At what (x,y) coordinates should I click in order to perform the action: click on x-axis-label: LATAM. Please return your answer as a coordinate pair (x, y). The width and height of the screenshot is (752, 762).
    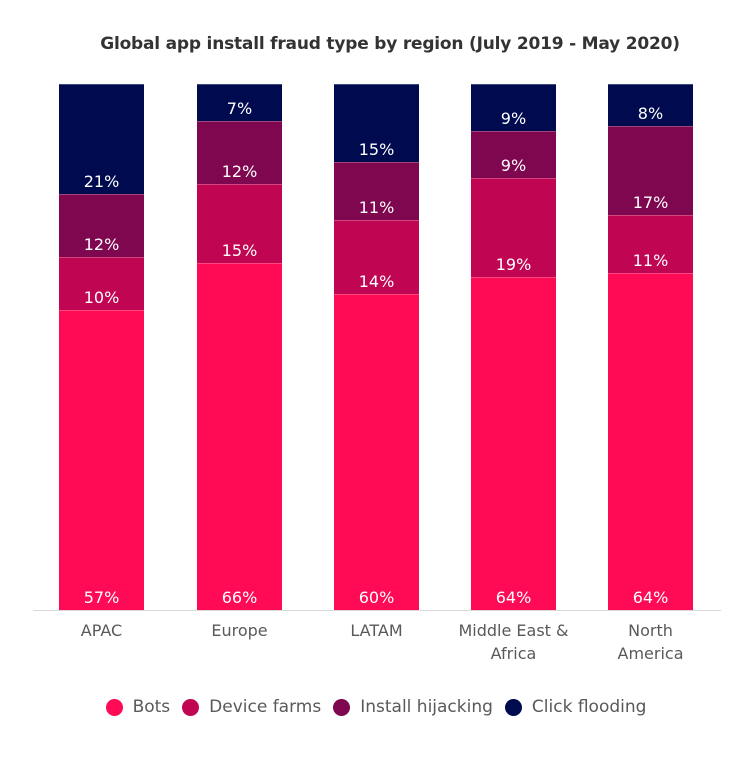
    Looking at the image, I should click on (376, 630).